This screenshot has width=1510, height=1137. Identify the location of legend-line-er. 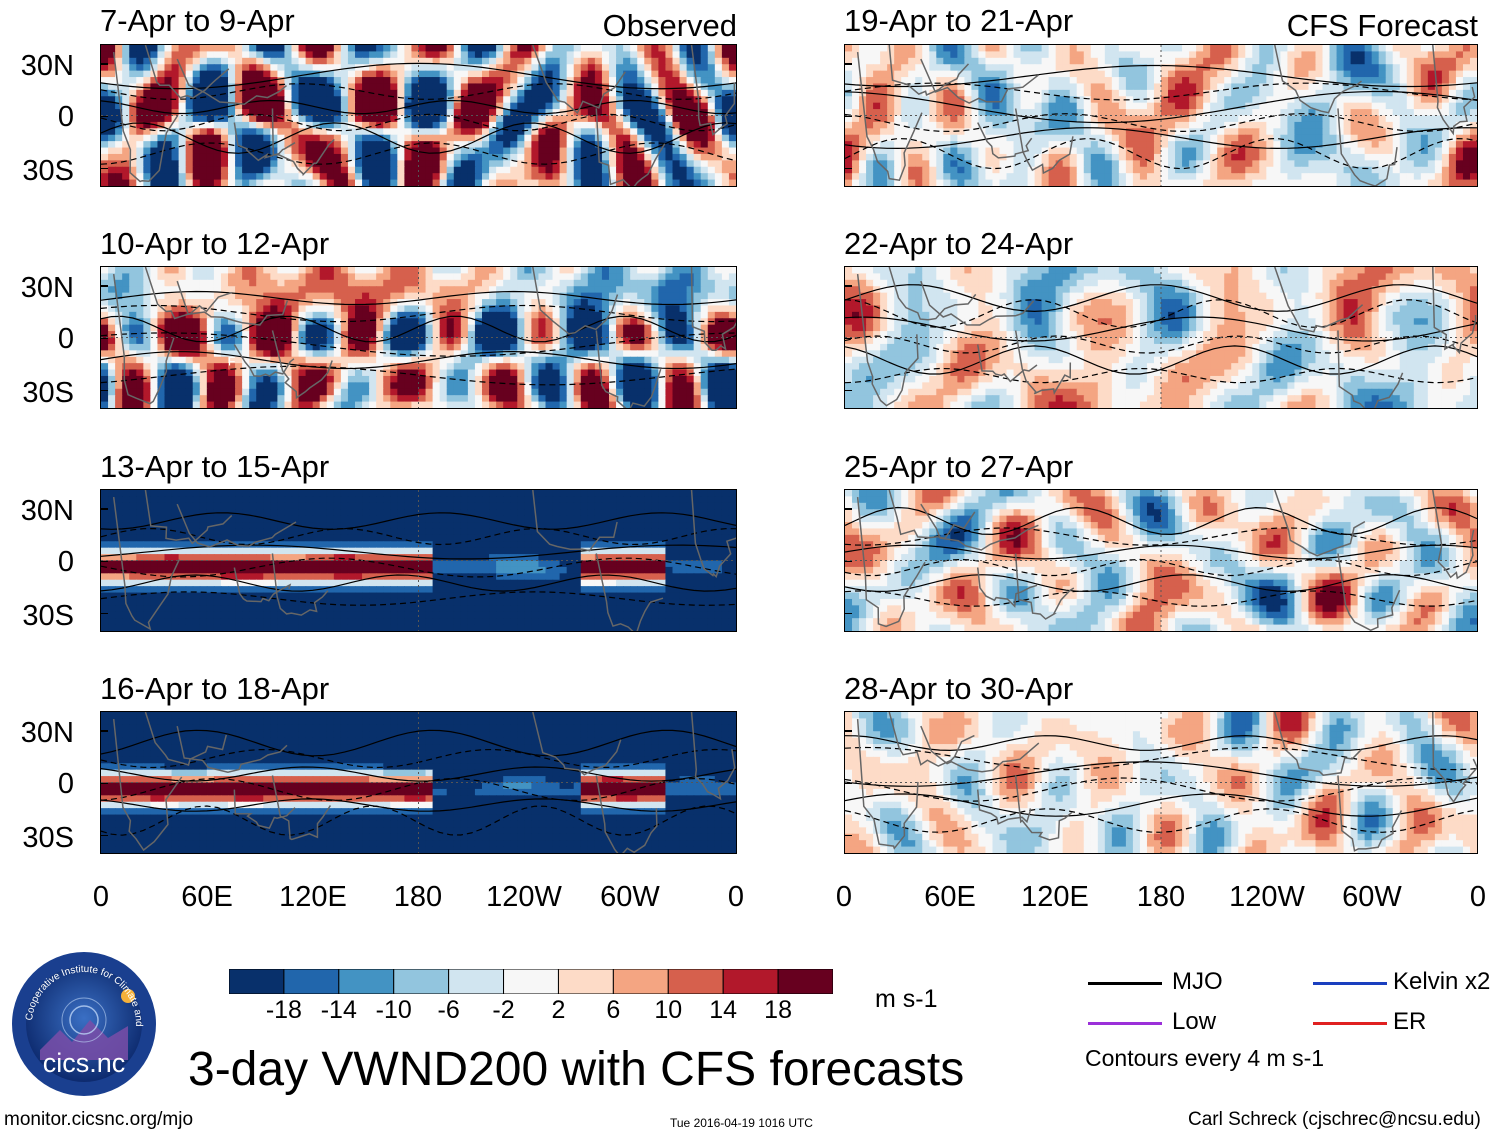
(1350, 1023).